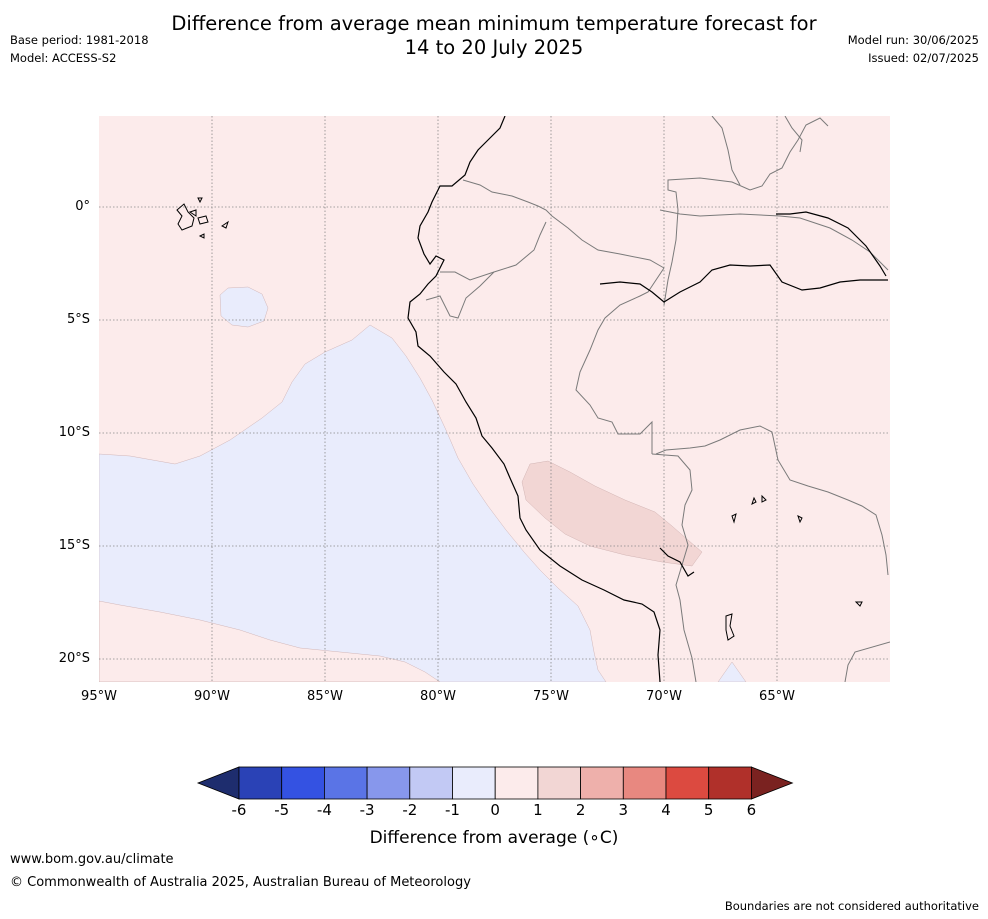  I want to click on colorbar-tick-label: 4, so click(666, 810).